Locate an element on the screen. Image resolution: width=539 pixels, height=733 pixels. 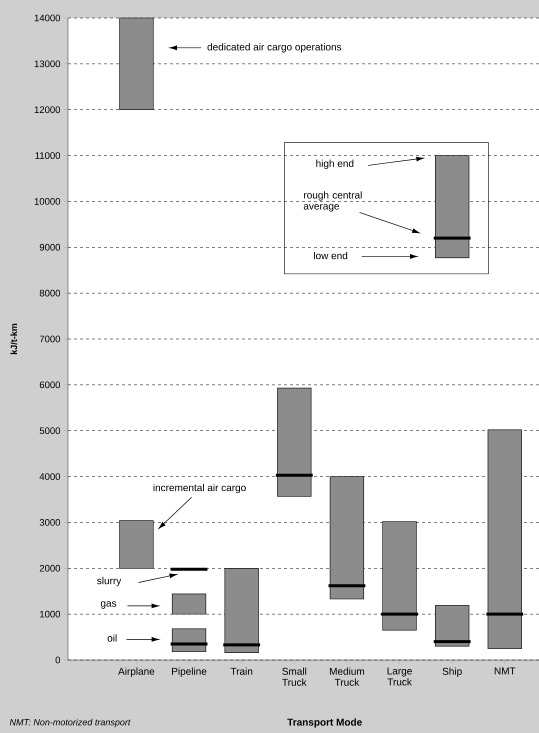
y-tick-label: 7000 is located at coordinates (50, 339).